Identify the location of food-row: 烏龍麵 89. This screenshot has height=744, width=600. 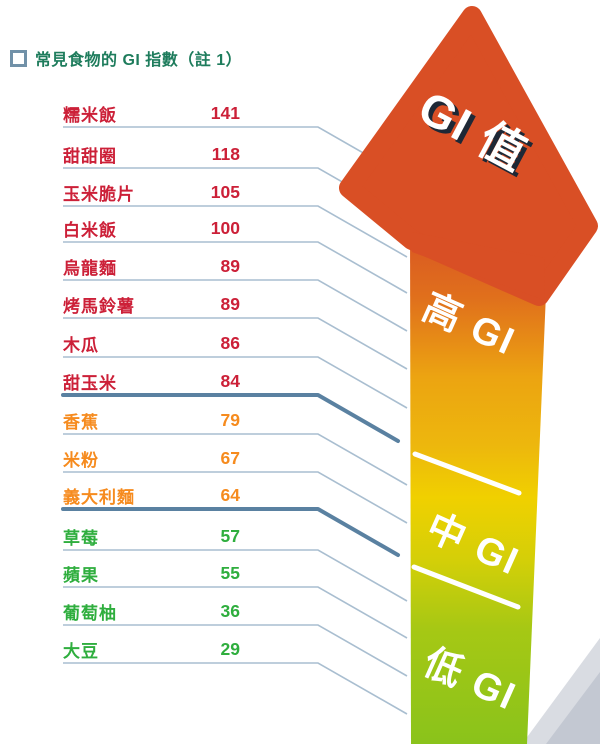
(151, 266).